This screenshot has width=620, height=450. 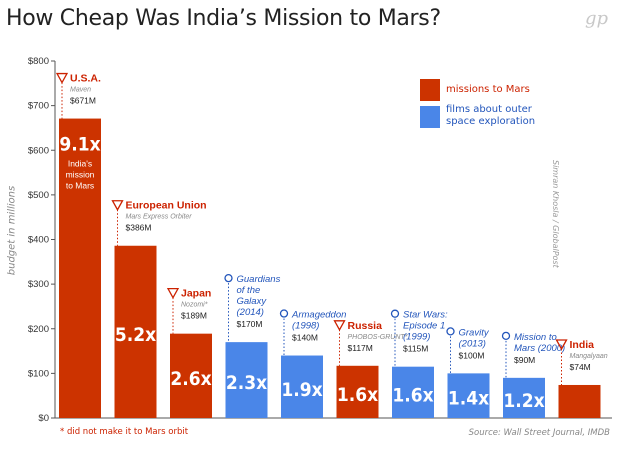 I want to click on bar-note-line: to Mars, so click(x=80, y=186).